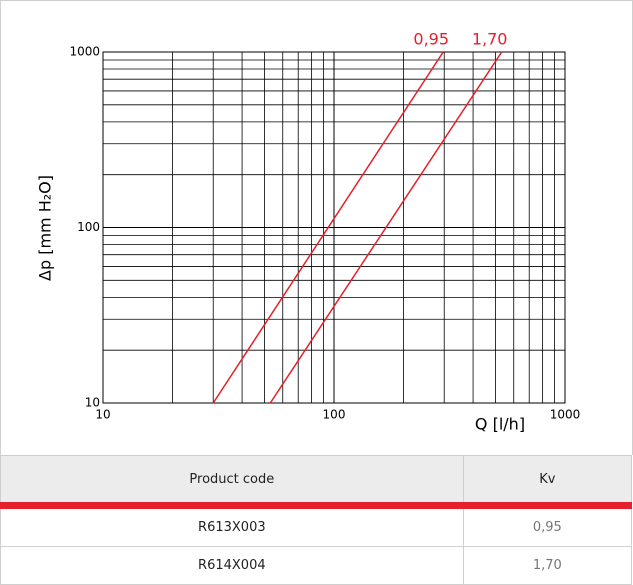 This screenshot has width=633, height=585. Describe the element at coordinates (232, 482) in the screenshot. I see `header-cell: Product code` at that location.